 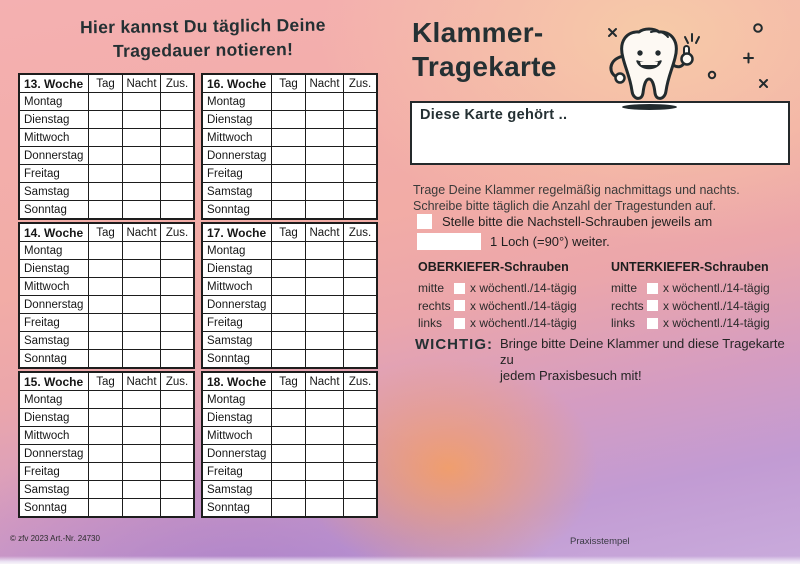 I want to click on oberkiefer-links-checkbox, so click(x=459, y=323).